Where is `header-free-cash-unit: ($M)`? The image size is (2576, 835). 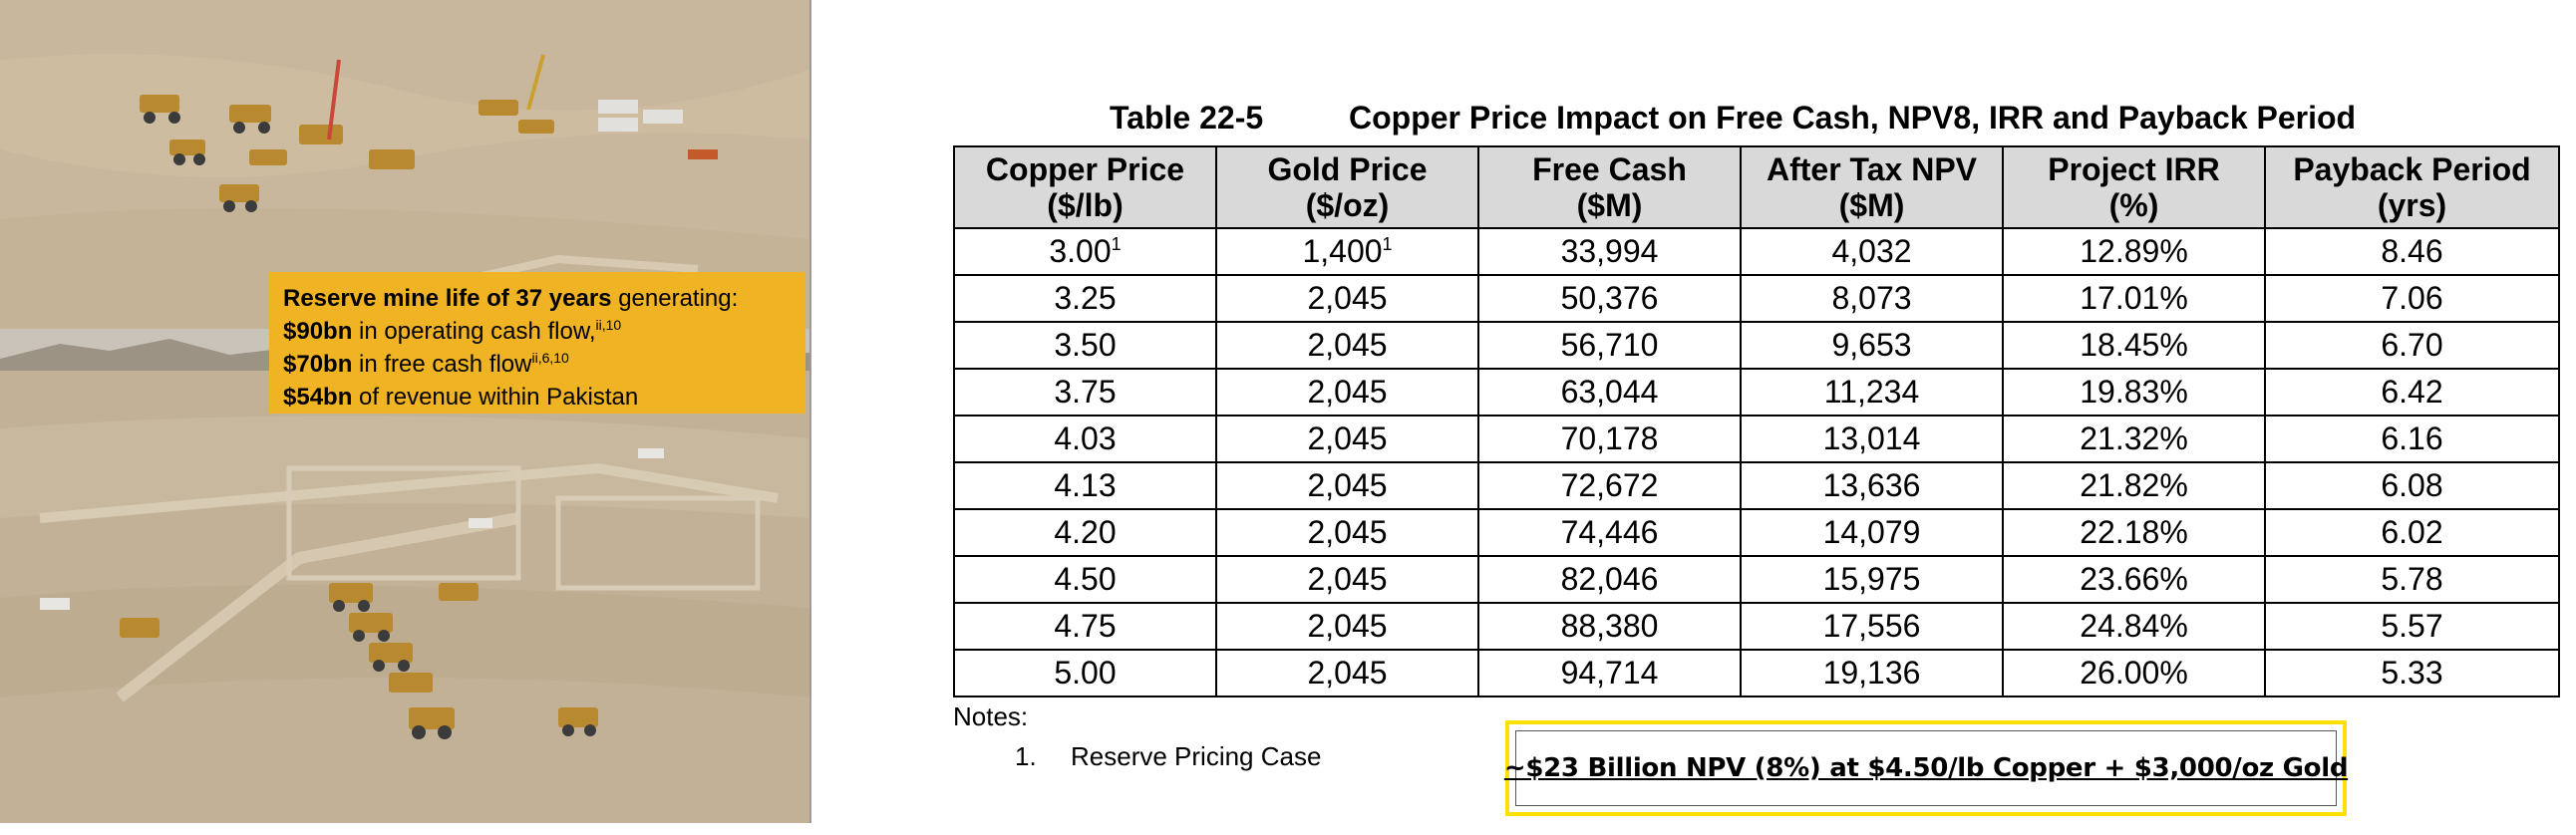 header-free-cash-unit: ($M) is located at coordinates (1609, 205).